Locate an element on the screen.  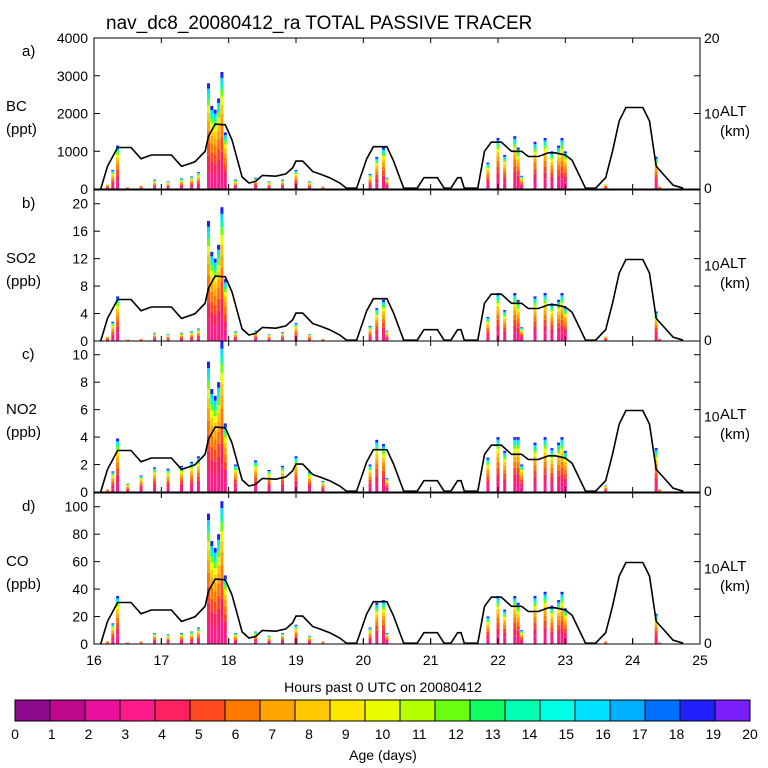
colorbar-tick-label: 2 is located at coordinates (89, 734).